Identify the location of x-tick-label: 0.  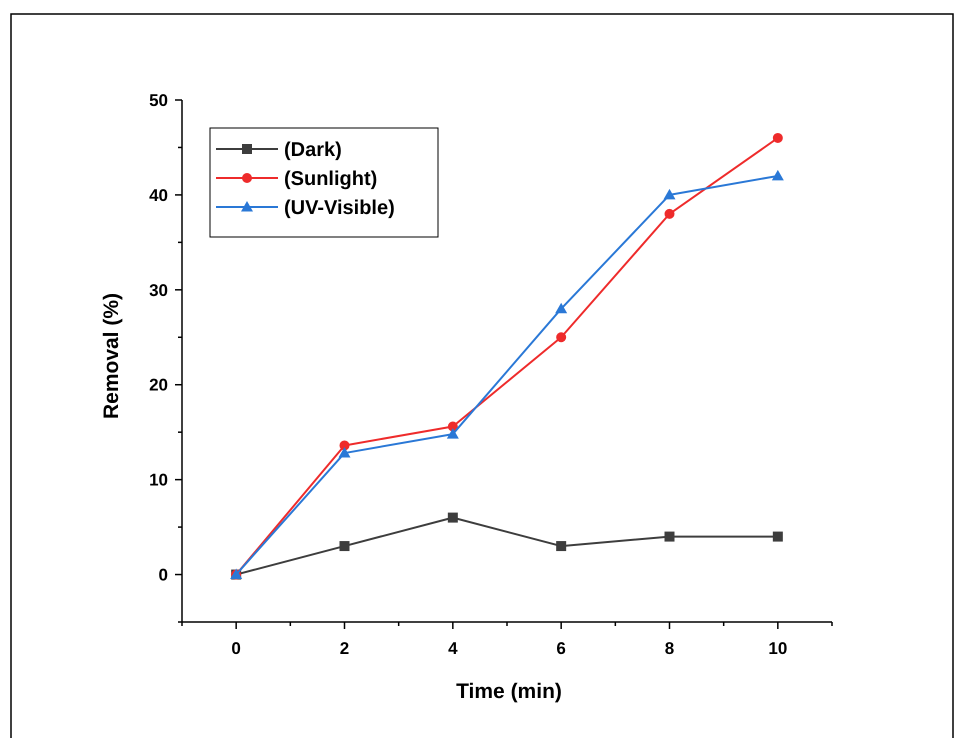
(236, 648).